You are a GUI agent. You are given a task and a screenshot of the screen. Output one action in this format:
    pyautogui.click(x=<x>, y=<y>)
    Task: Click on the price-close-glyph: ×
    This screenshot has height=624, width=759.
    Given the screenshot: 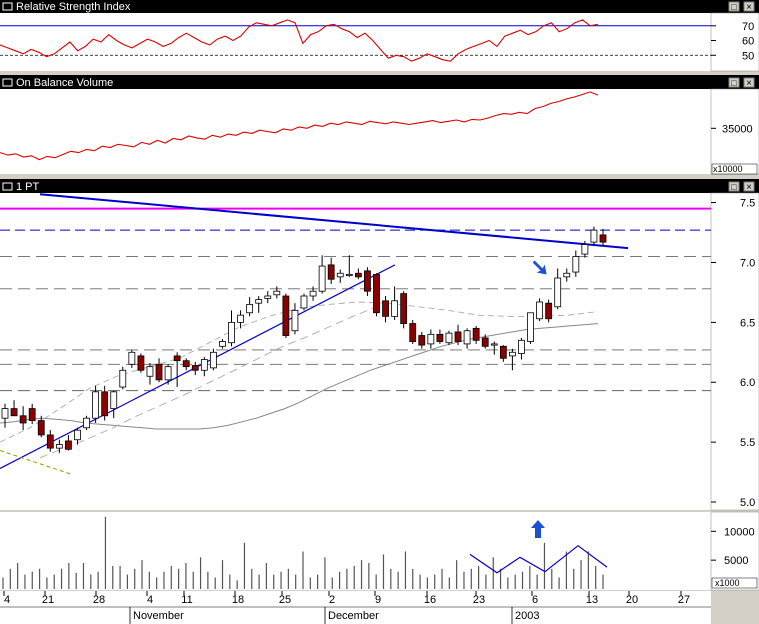 What is the action you would take?
    pyautogui.click(x=749, y=187)
    